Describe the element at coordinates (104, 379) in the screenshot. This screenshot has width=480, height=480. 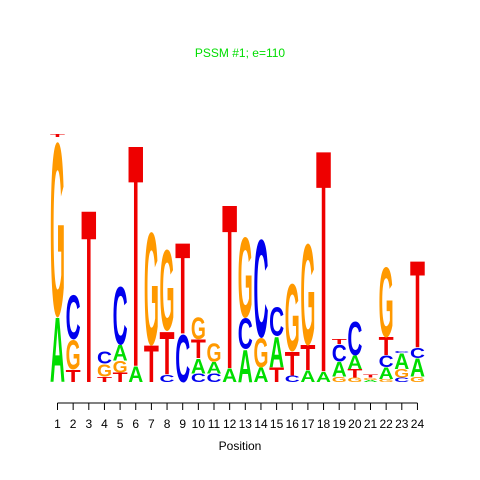
I see `logo-letter-T-pos-4: T` at that location.